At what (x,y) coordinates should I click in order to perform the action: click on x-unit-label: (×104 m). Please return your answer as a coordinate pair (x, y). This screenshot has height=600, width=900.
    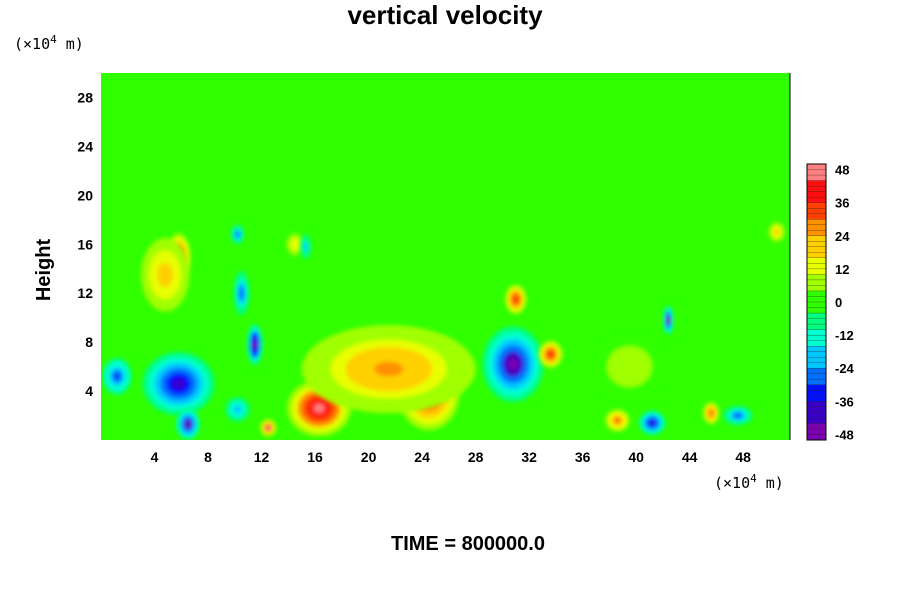
    Looking at the image, I should click on (749, 482).